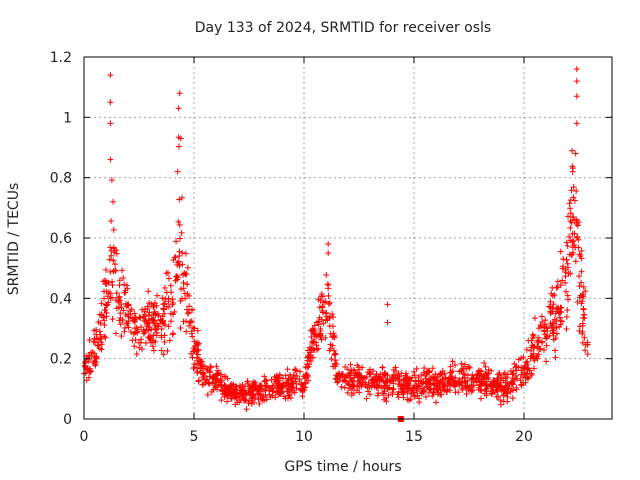  Describe the element at coordinates (61, 58) in the screenshot. I see `y-tick-label: 1.2` at that location.